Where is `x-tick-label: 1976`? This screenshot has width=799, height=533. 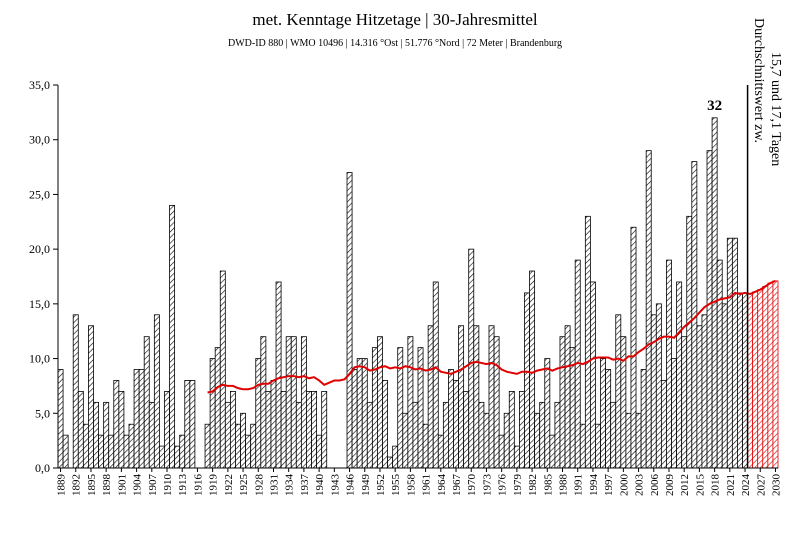
x-tick-label: 1976 is located at coordinates (503, 485).